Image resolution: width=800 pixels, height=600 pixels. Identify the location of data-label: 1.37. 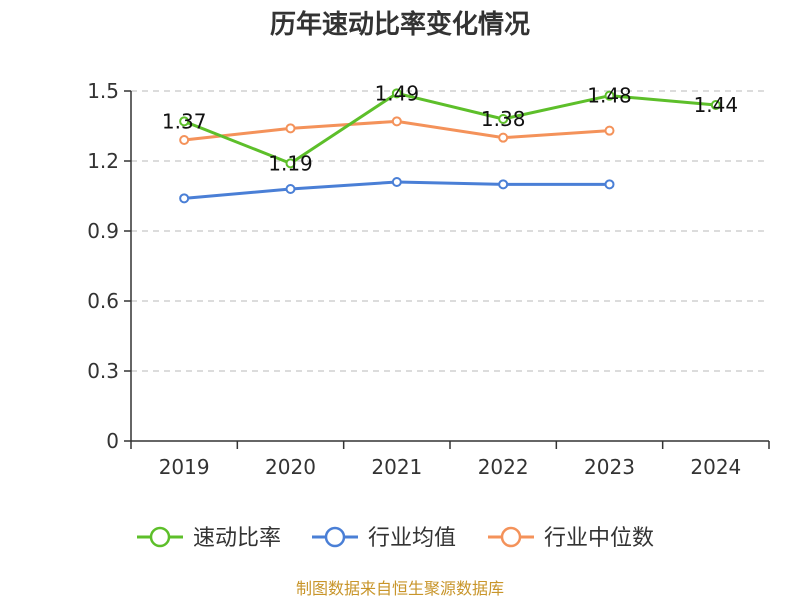
(184, 121).